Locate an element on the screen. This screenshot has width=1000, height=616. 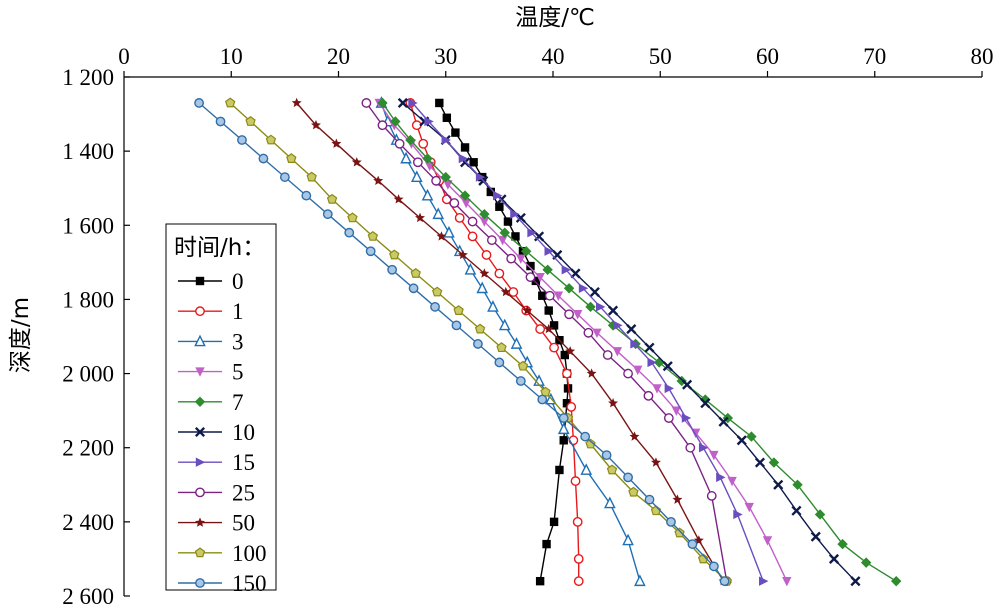
legend-label: 100 is located at coordinates (249, 553).